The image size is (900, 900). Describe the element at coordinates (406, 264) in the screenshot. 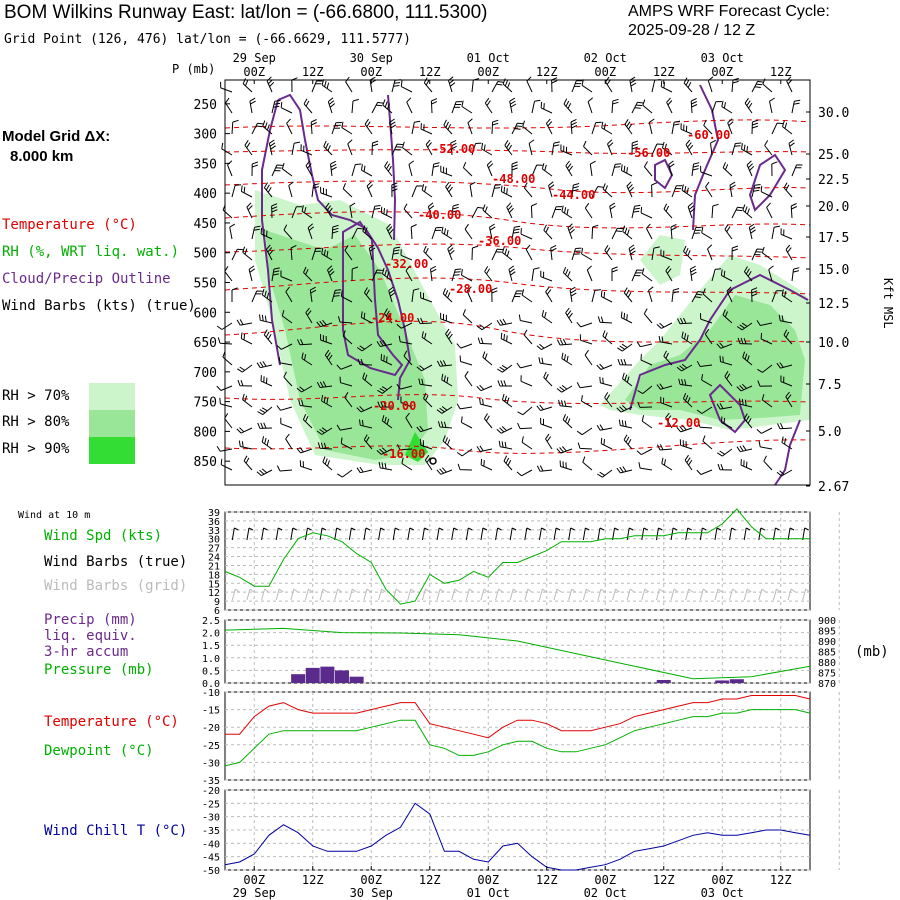

I see `temperature-contour-label: -32.00` at that location.